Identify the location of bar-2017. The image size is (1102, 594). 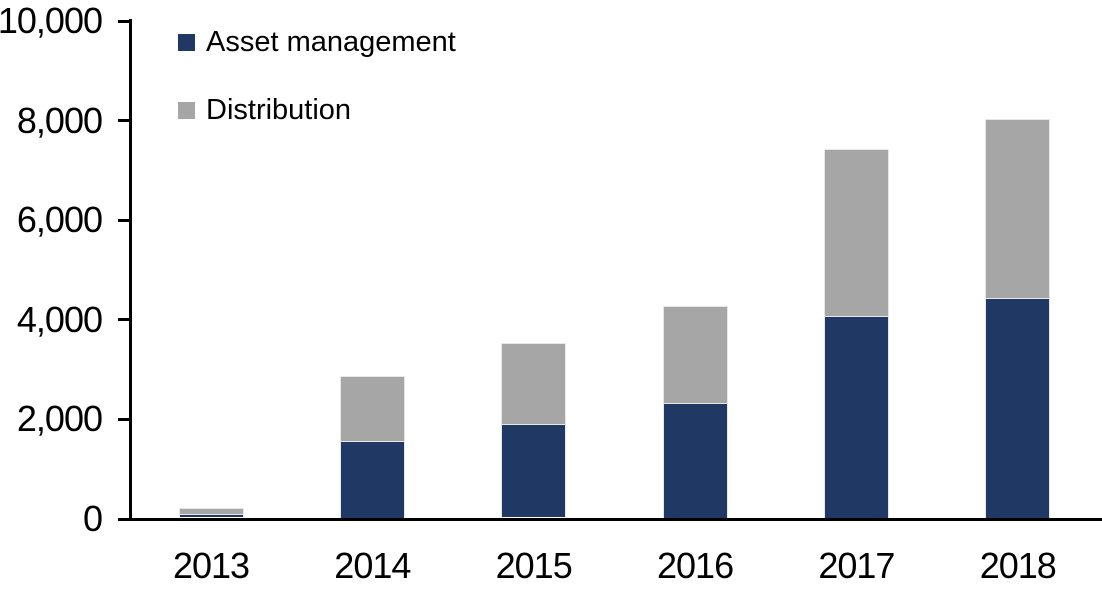
(856, 333).